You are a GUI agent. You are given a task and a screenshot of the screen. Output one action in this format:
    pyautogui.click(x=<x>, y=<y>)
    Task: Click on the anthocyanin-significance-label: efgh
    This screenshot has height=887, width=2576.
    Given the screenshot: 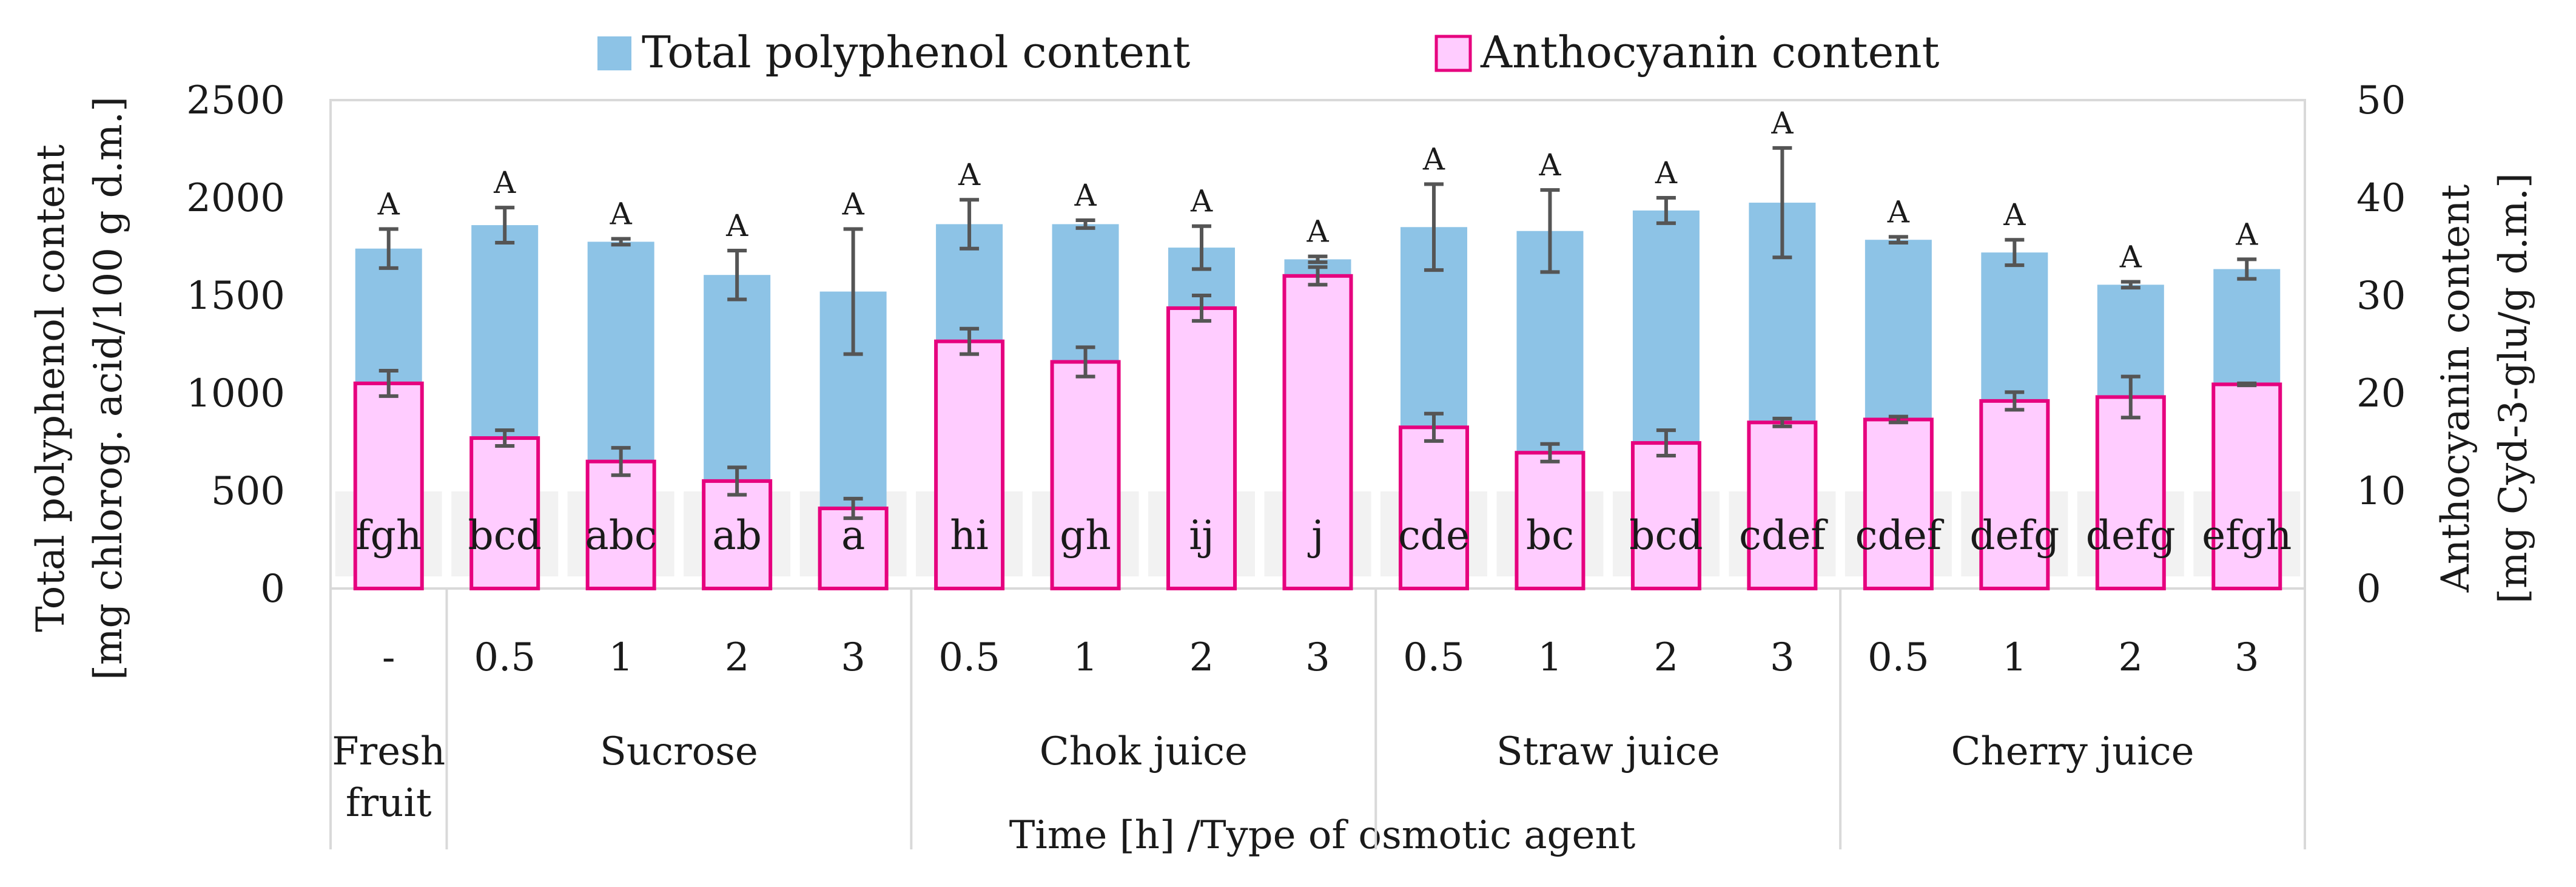 What is the action you would take?
    pyautogui.click(x=2247, y=535)
    